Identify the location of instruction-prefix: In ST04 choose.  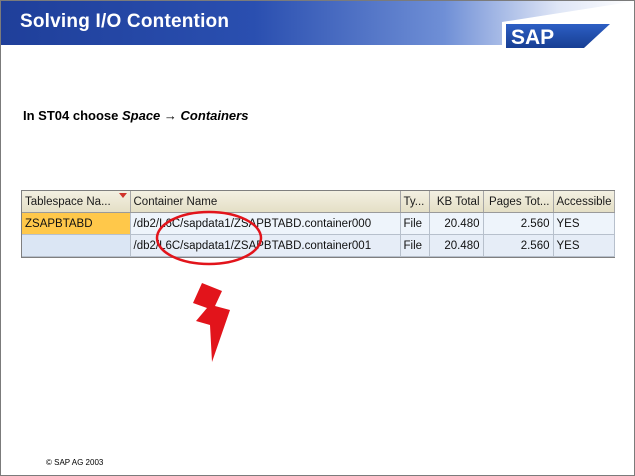
(72, 115).